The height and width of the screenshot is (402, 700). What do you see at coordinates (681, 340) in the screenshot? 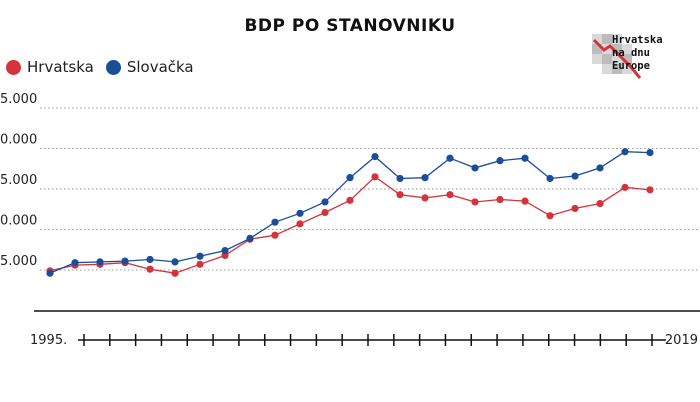
I see `x-end-label: 2019` at bounding box center [681, 340].